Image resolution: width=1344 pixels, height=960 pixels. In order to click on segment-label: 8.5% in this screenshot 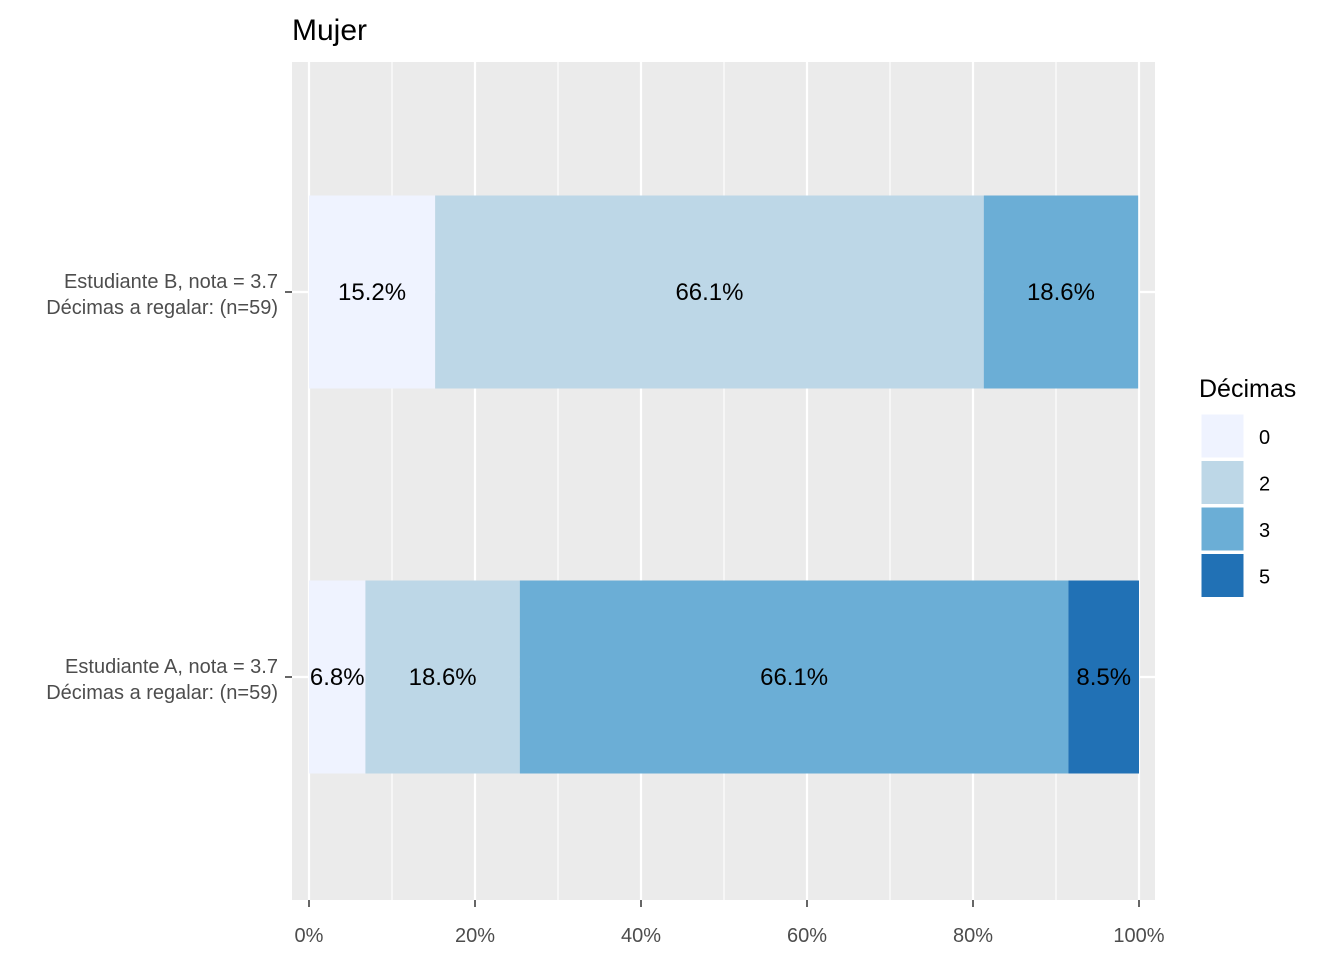, I will do `click(1103, 677)`.